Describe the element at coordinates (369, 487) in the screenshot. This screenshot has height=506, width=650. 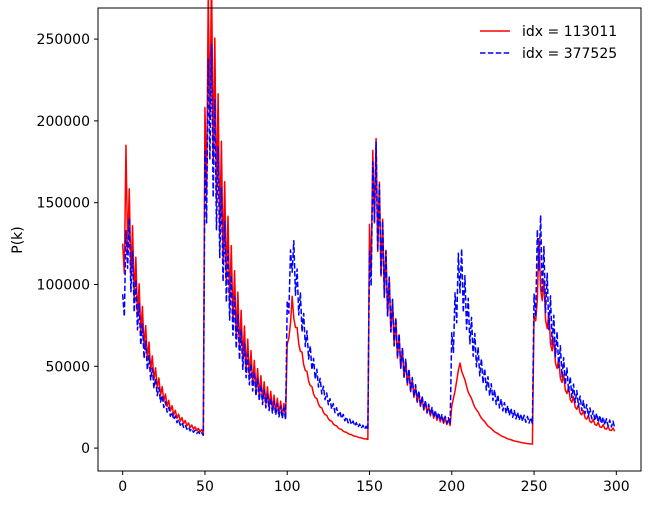
I see `x-tick-label: 150` at that location.